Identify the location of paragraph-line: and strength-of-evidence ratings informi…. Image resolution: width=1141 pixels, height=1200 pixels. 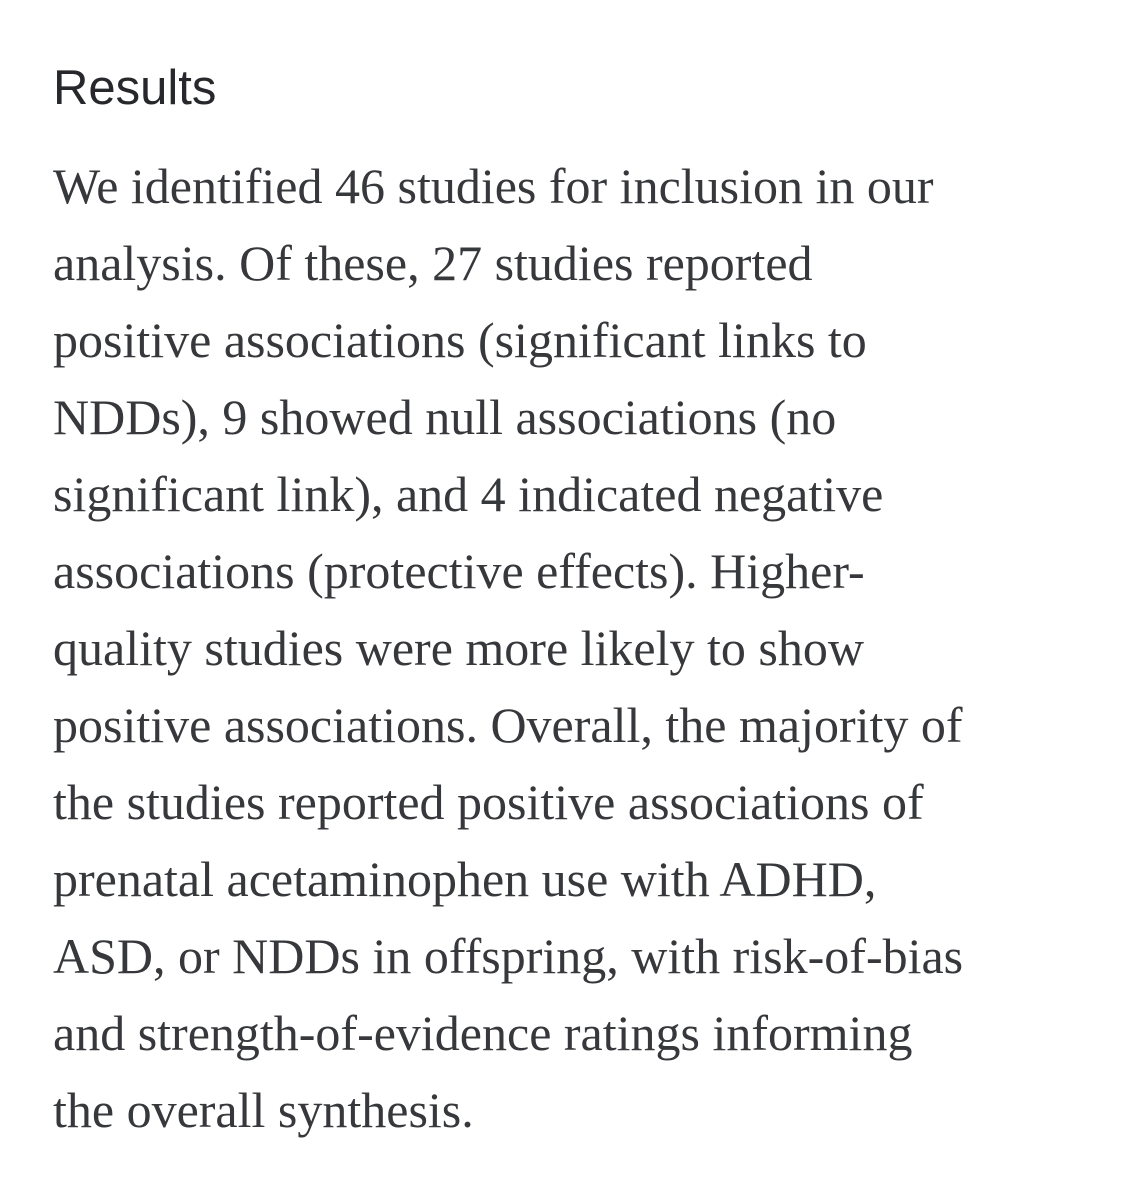
(483, 1033).